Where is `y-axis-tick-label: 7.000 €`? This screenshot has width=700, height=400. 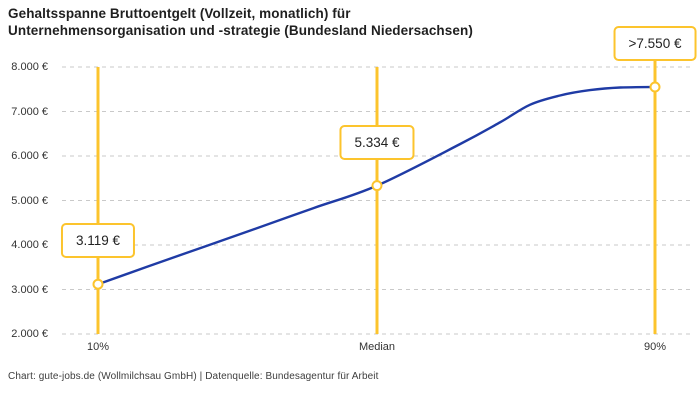
y-axis-tick-label: 7.000 € is located at coordinates (29, 111).